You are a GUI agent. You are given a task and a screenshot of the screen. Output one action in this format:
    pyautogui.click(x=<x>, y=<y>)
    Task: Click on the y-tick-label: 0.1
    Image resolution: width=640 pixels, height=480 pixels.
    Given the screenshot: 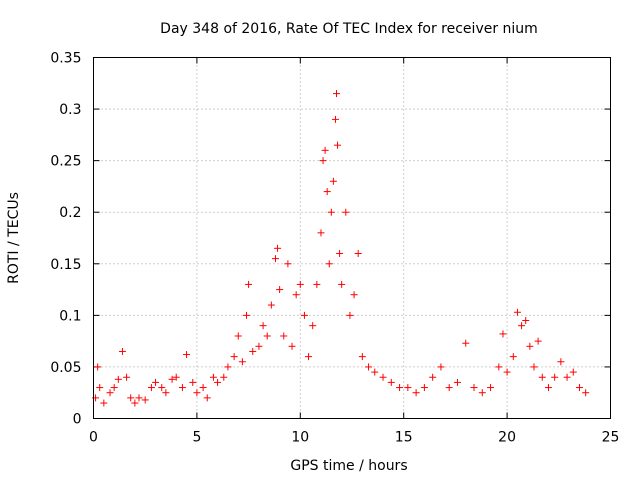 What is the action you would take?
    pyautogui.click(x=70, y=316)
    